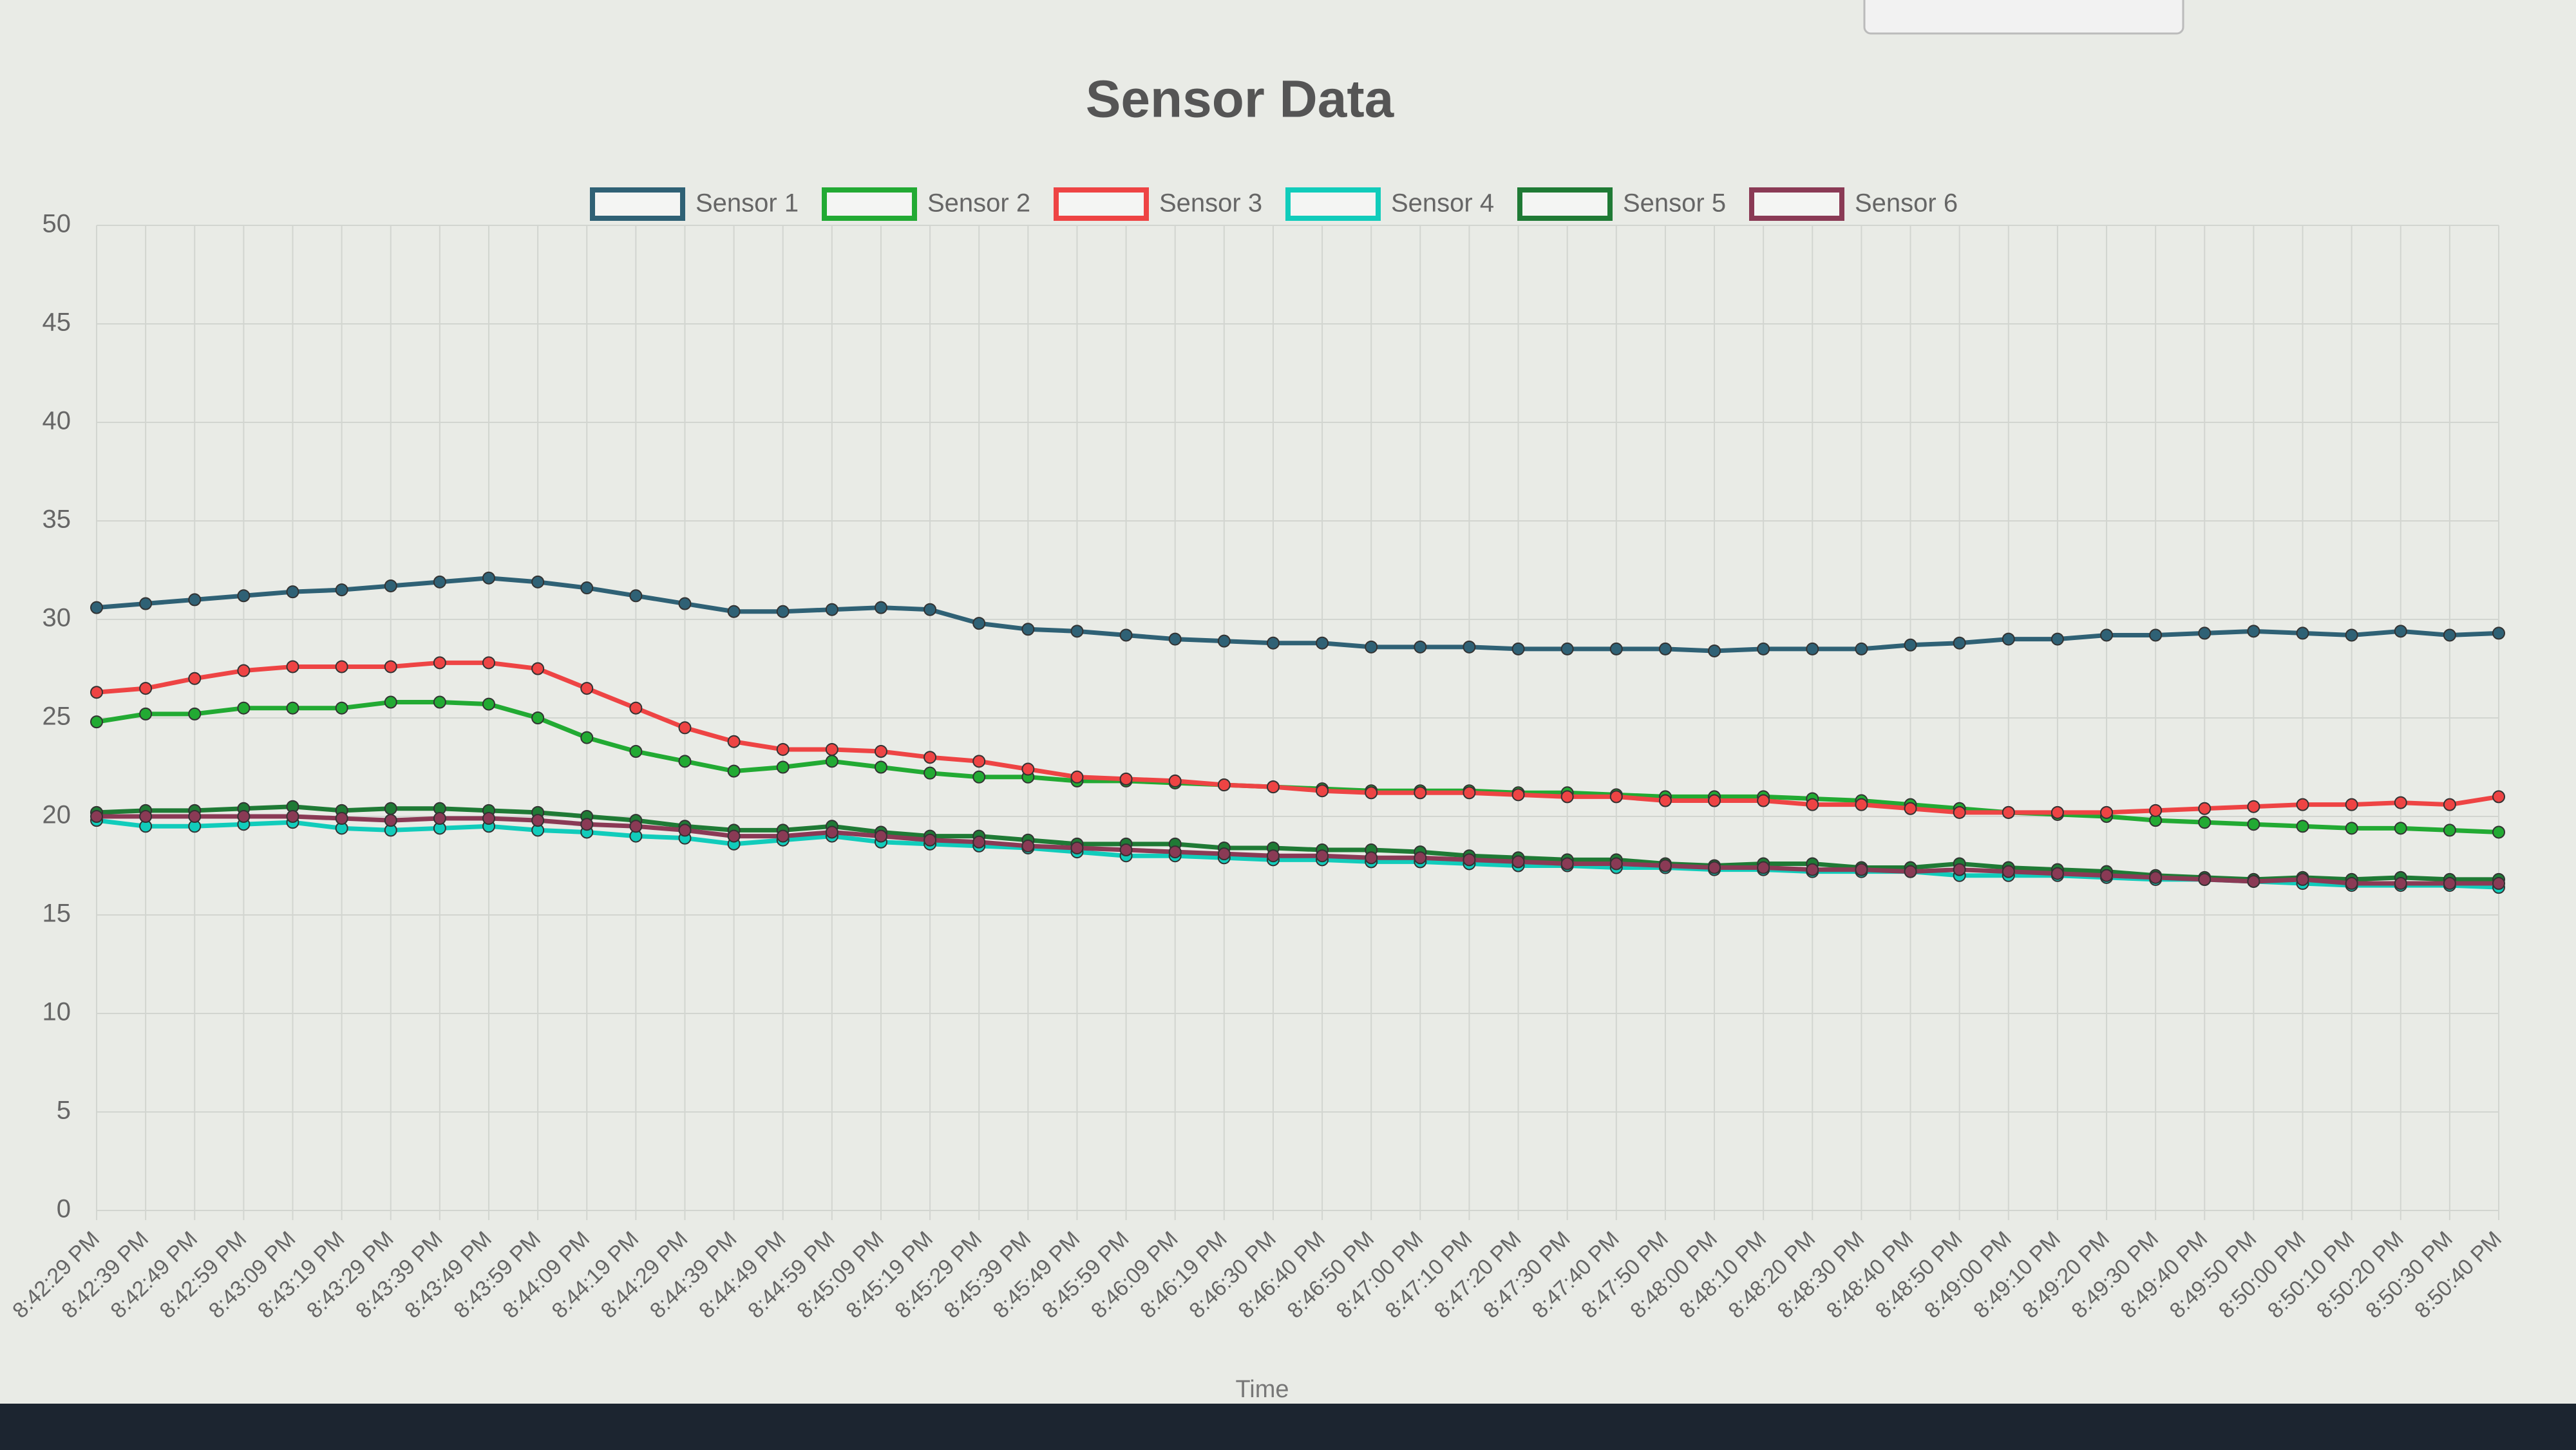 The image size is (2576, 1450). Describe the element at coordinates (57, 618) in the screenshot. I see `y-tick-label: 30` at that location.